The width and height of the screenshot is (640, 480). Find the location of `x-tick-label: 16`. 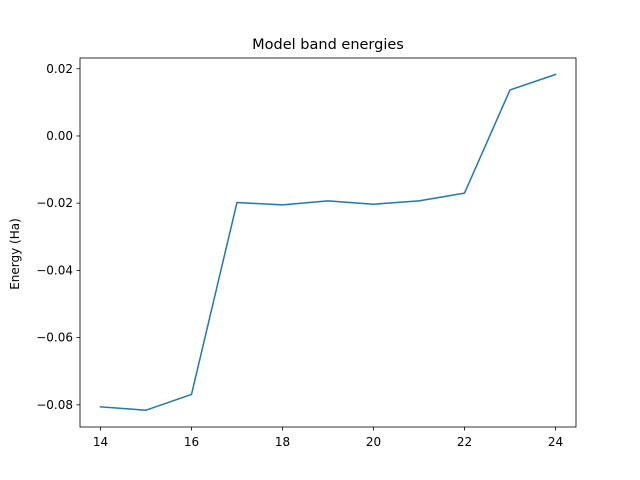

x-tick-label: 16 is located at coordinates (191, 442).